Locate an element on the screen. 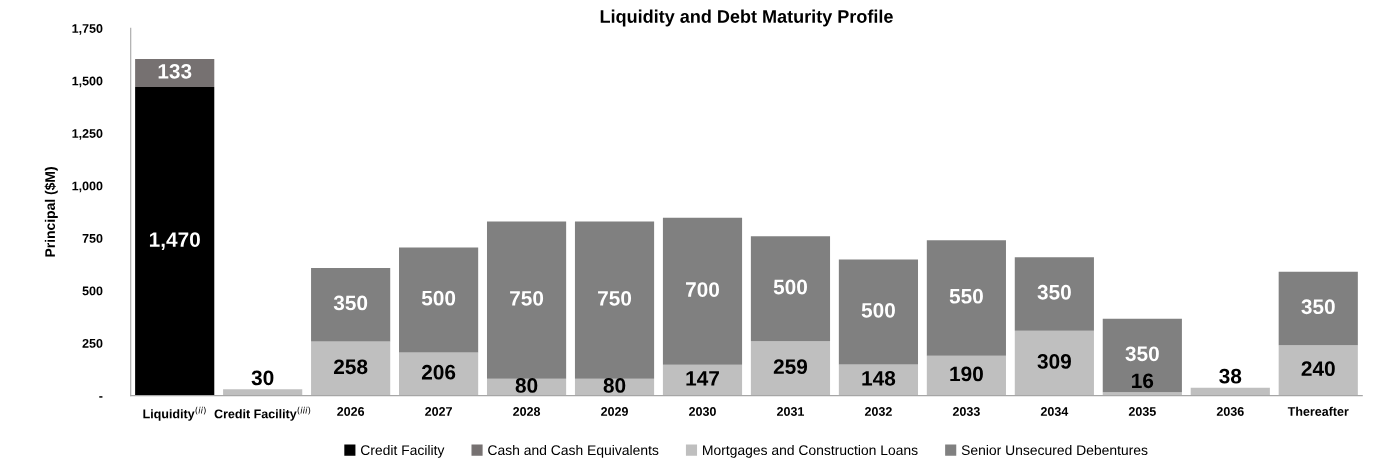 This screenshot has height=471, width=1376. y-tick-label: 1,000 is located at coordinates (87, 187).